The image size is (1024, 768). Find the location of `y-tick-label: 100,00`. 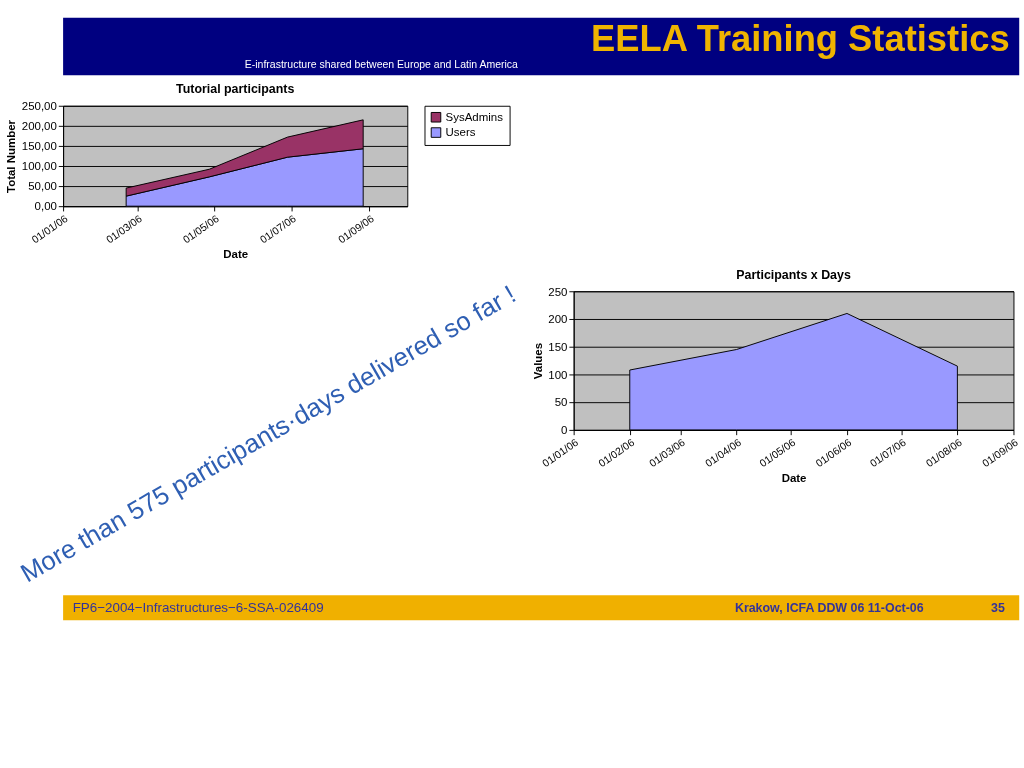

y-tick-label: 100,00 is located at coordinates (39, 166).